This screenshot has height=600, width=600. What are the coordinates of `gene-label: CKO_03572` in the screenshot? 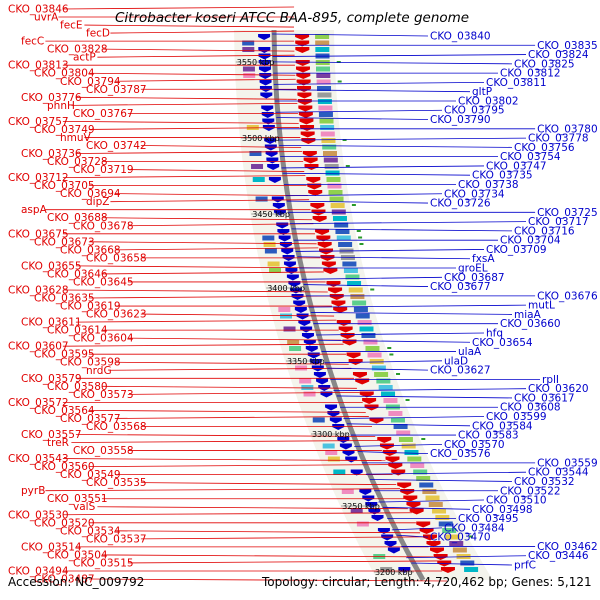 It's located at (38, 403).